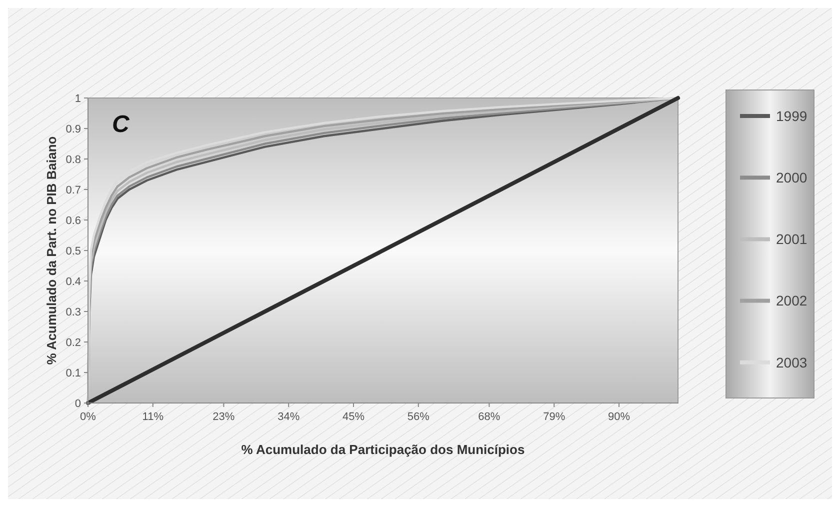  I want to click on y-tick-label: 0.5, so click(73, 251).